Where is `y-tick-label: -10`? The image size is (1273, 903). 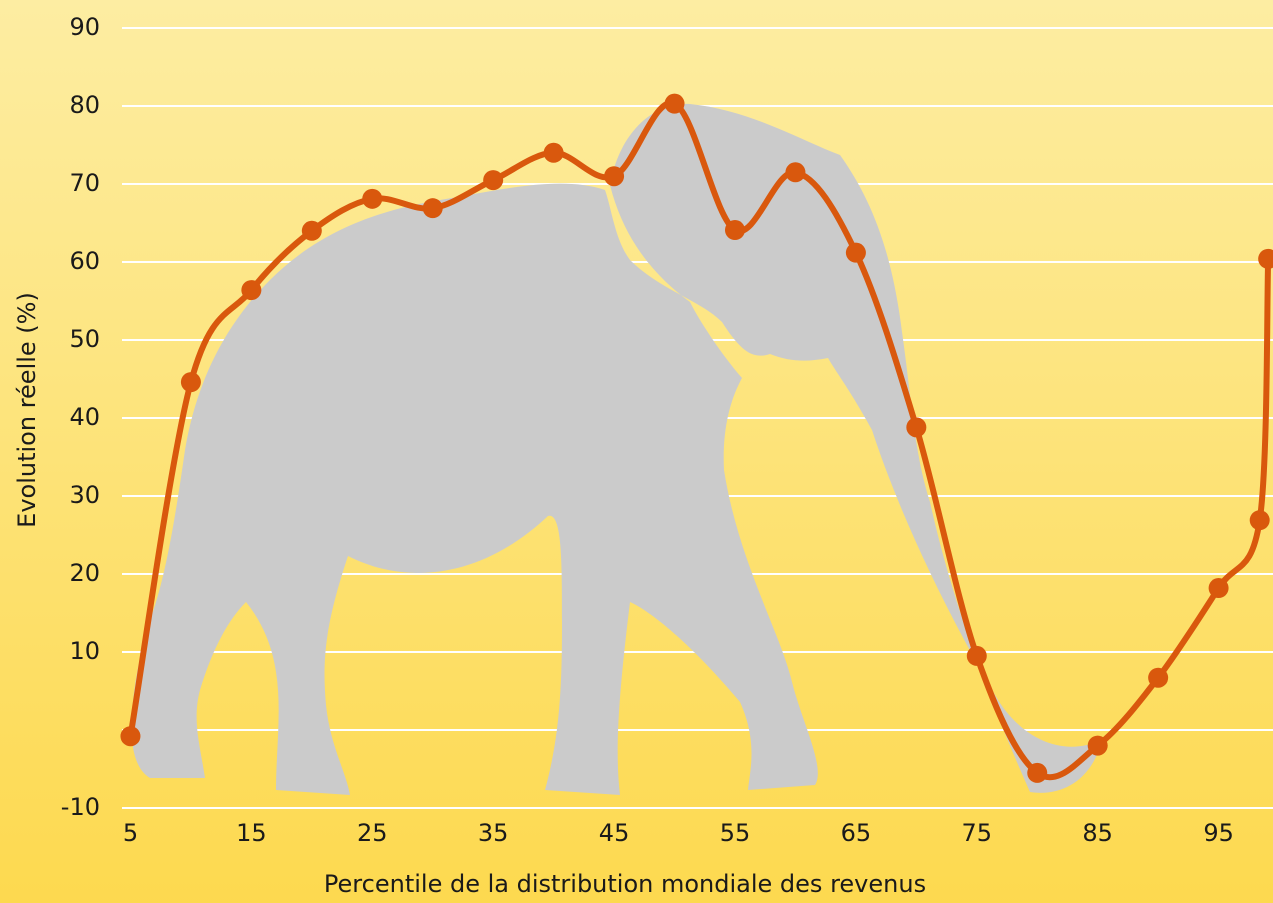 y-tick-label: -10 is located at coordinates (80, 807).